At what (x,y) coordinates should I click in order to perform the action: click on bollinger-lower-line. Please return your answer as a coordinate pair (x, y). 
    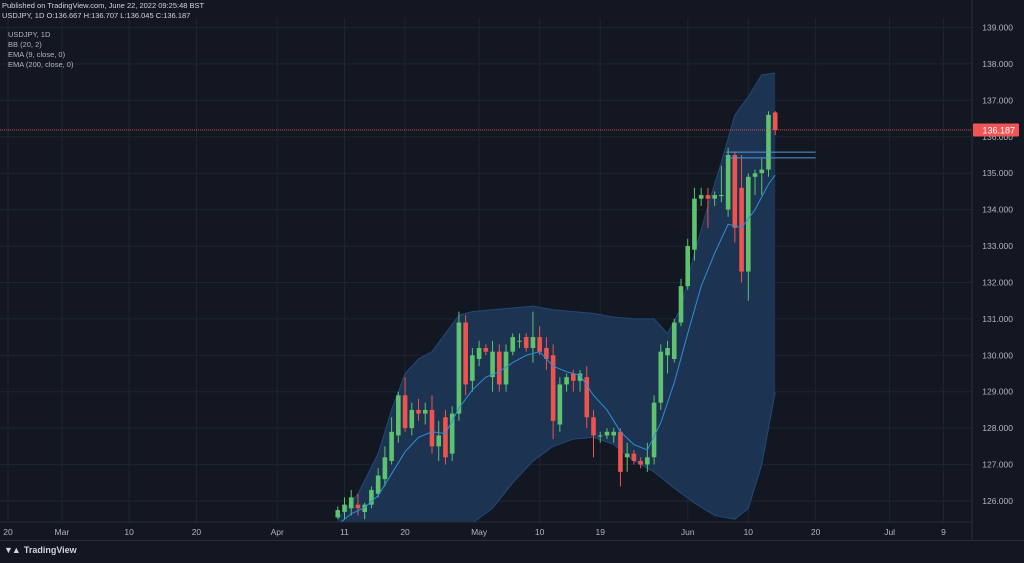
    Looking at the image, I should click on (624, 456).